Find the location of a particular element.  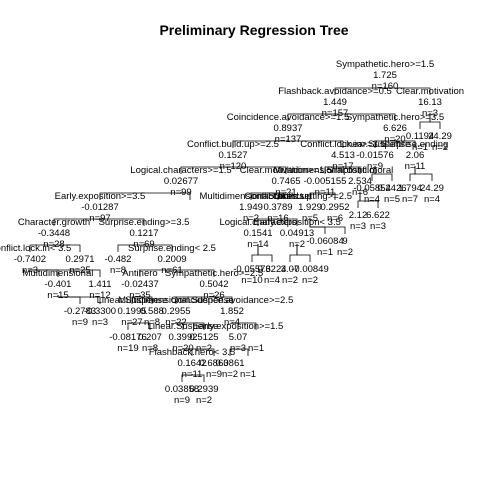

node-split-label: Clear.motivation is located at coordinates (430, 91).